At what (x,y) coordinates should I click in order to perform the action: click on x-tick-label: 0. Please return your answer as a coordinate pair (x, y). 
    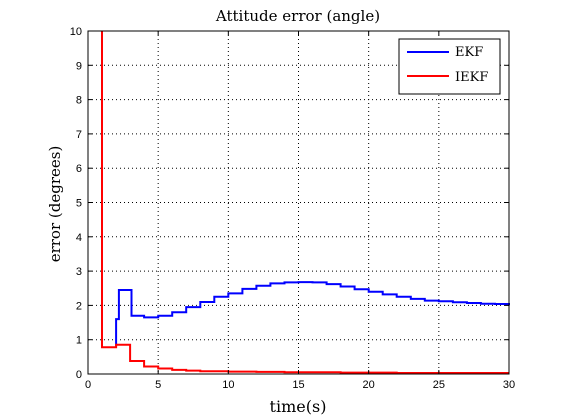
    Looking at the image, I should click on (88, 385).